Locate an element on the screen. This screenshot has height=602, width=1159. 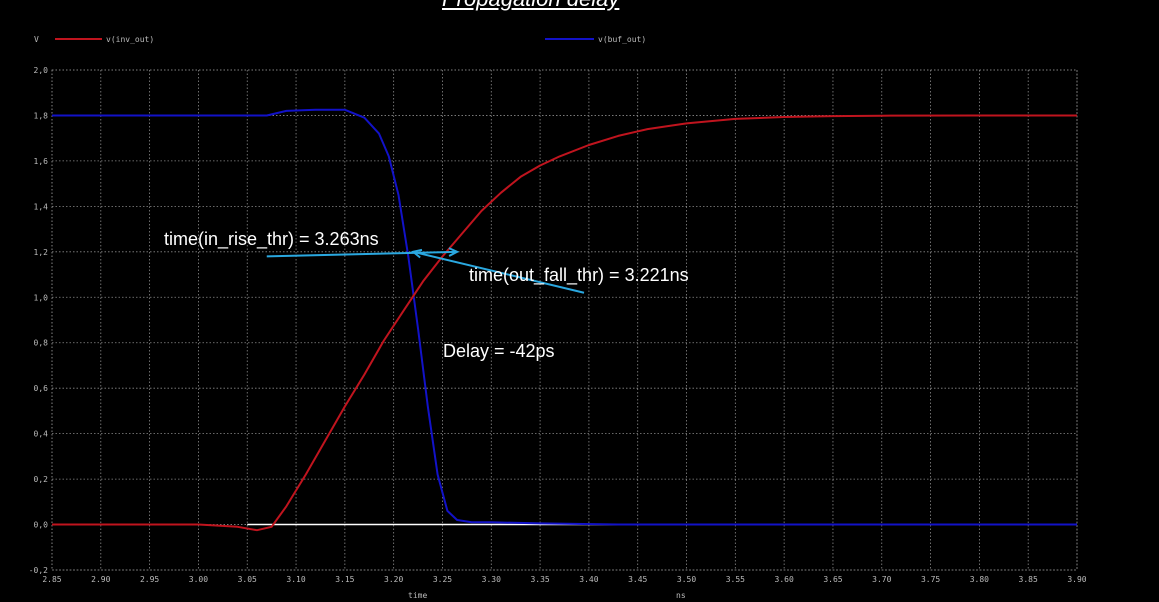
x-tick-label: 3.10 is located at coordinates (295, 579).